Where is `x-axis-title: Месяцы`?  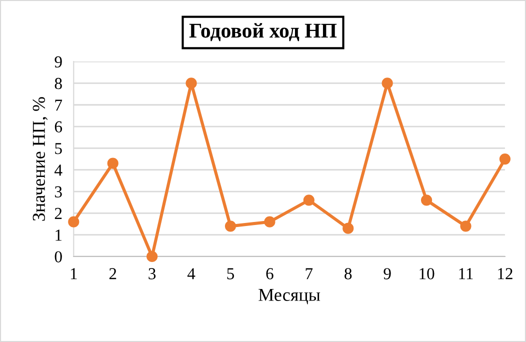
x-axis-title: Месяцы is located at coordinates (289, 296).